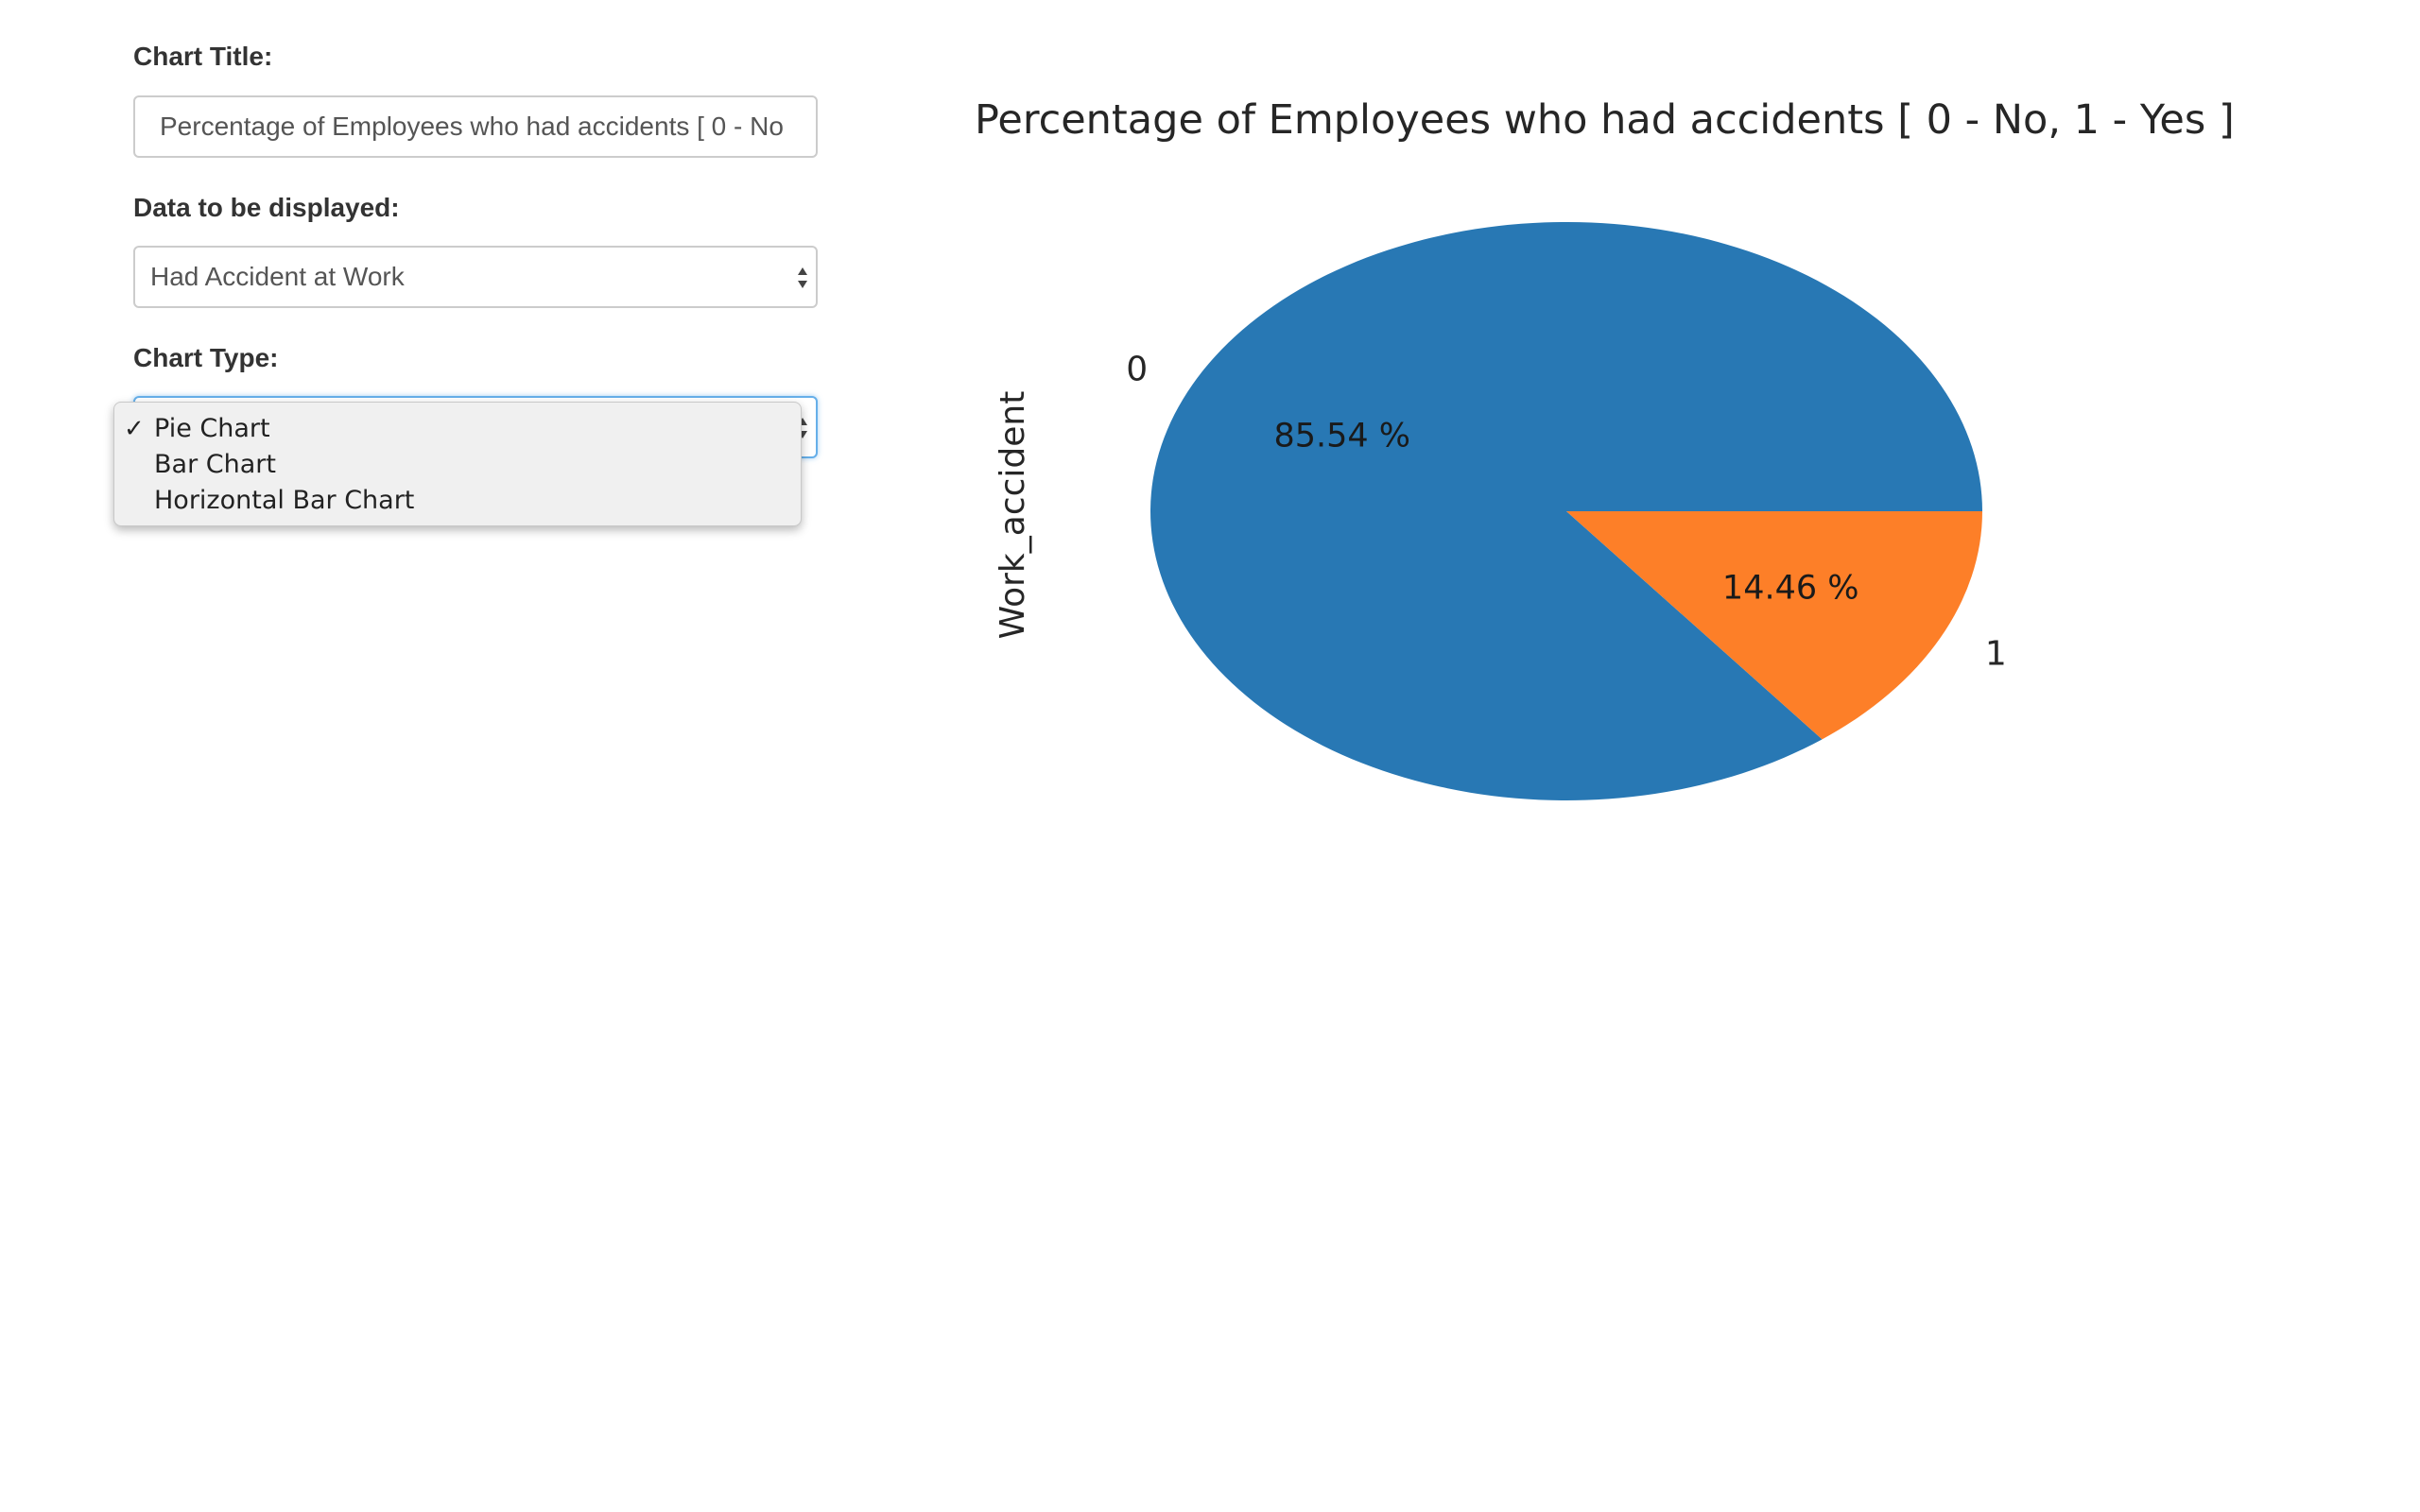  What do you see at coordinates (457, 501) in the screenshot?
I see `dropdown-option-horizontal-bar-chart: Horizontal Bar Chart` at bounding box center [457, 501].